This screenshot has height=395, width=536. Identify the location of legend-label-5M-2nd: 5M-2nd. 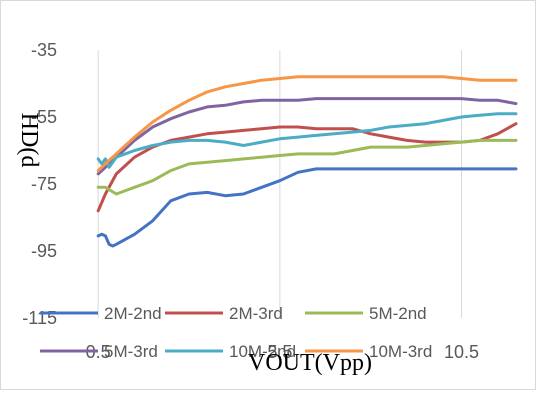
(398, 313).